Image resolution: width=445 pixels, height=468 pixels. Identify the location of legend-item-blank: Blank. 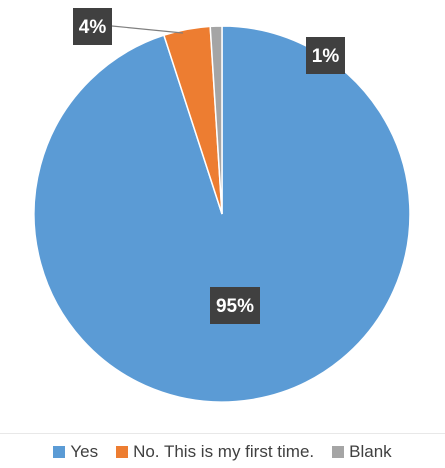
(362, 452).